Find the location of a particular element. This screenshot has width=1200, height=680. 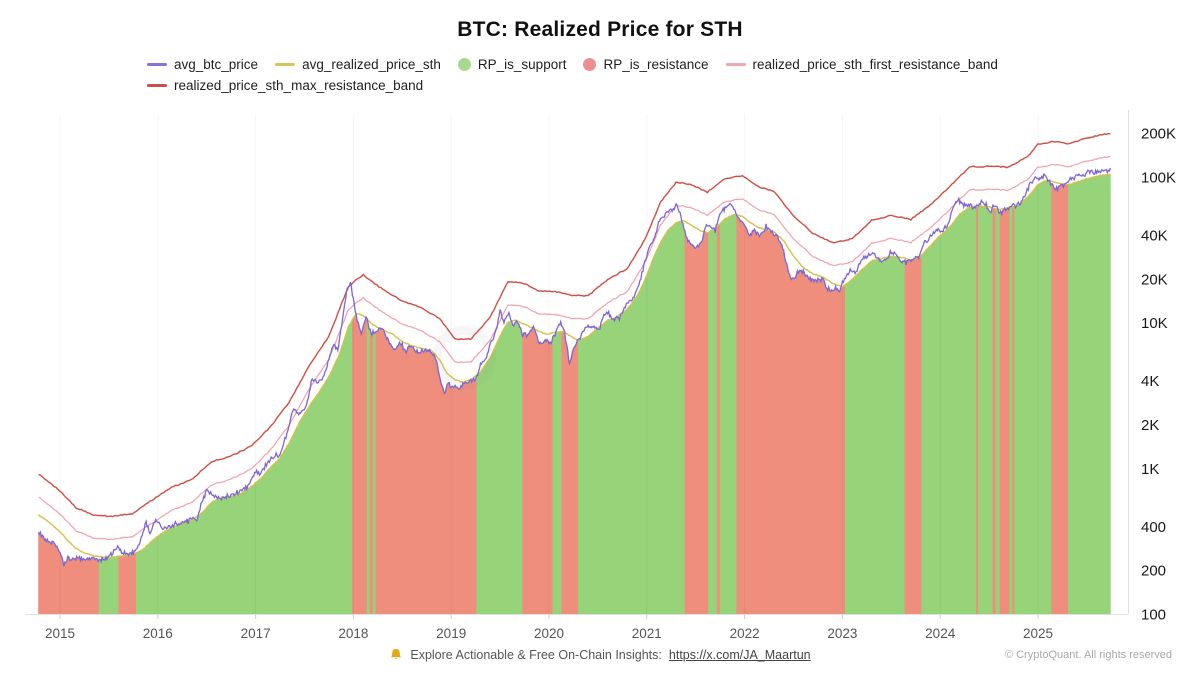

legend-item-realized_price_sth_first_resistance_band: realized_price_sth_first_resistance_band is located at coordinates (861, 64).